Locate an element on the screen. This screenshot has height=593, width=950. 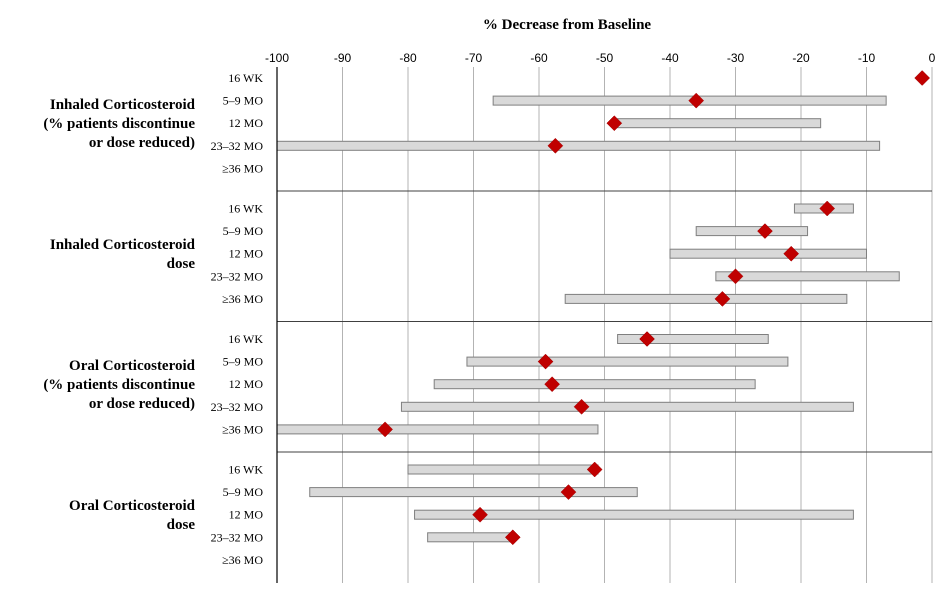
x-tick-label: -100 is located at coordinates (277, 58).